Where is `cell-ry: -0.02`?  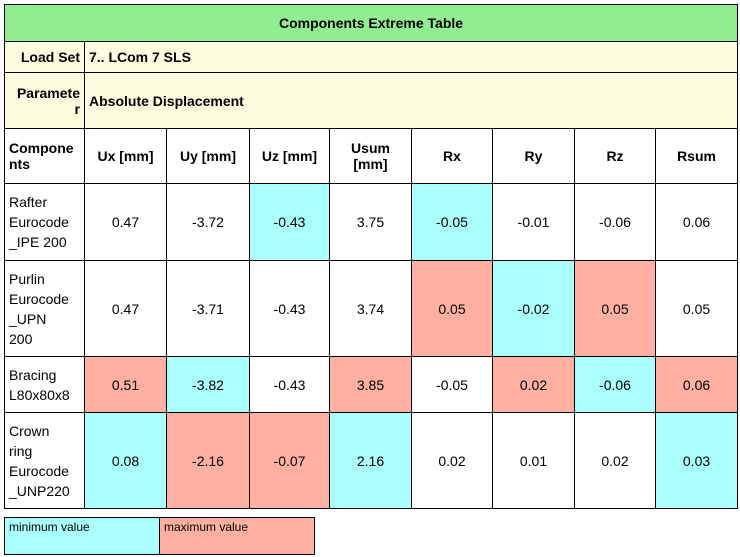
cell-ry: -0.02 is located at coordinates (533, 308).